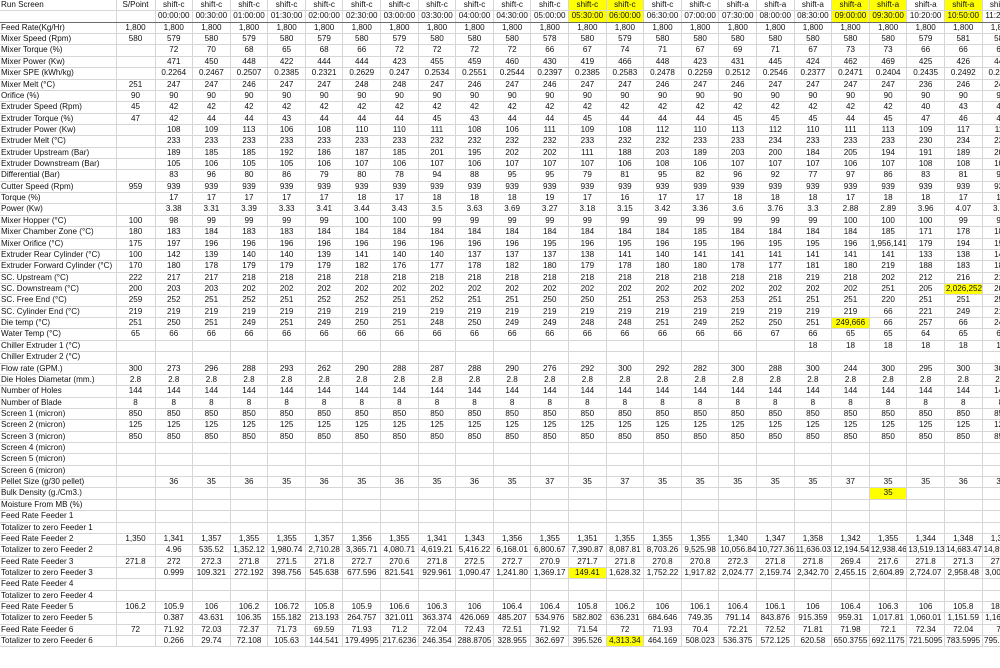 This screenshot has width=1000, height=668. What do you see at coordinates (925, 369) in the screenshot?
I see `value-cell: 295` at bounding box center [925, 369].